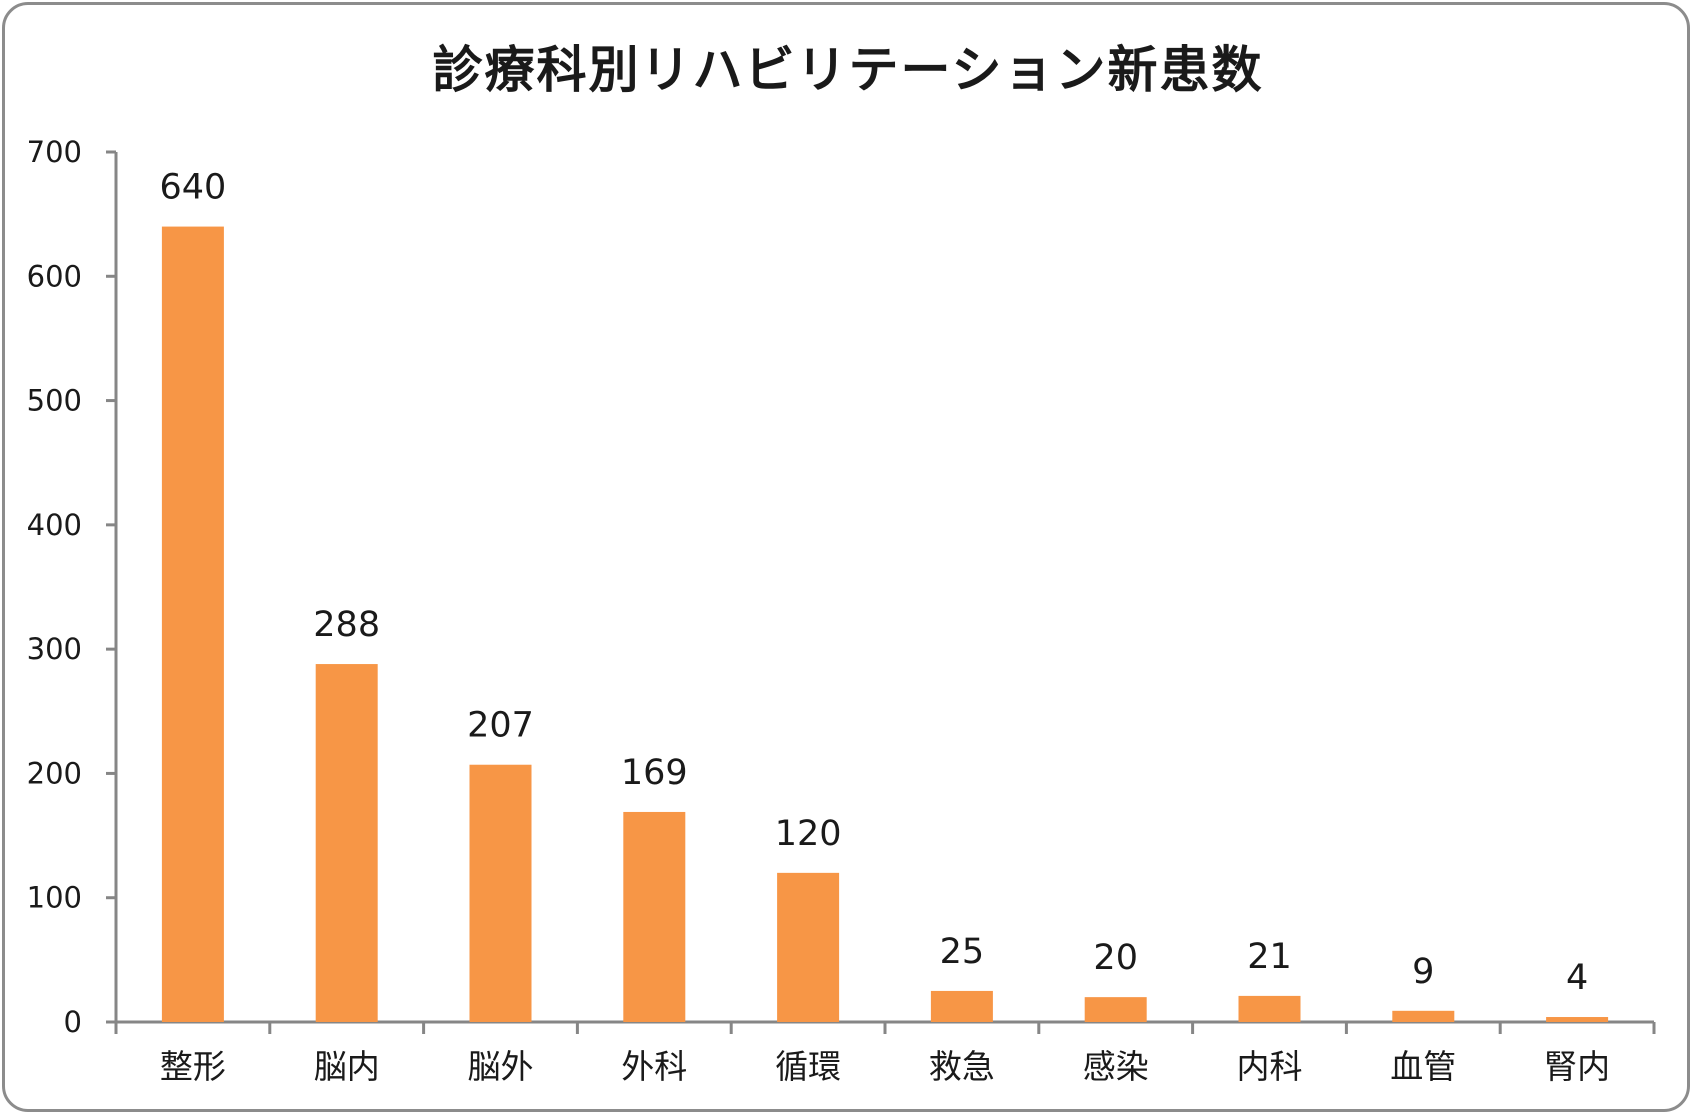 The image size is (1696, 1118). Describe the element at coordinates (54, 401) in the screenshot. I see `y-tick-label: 500` at that location.